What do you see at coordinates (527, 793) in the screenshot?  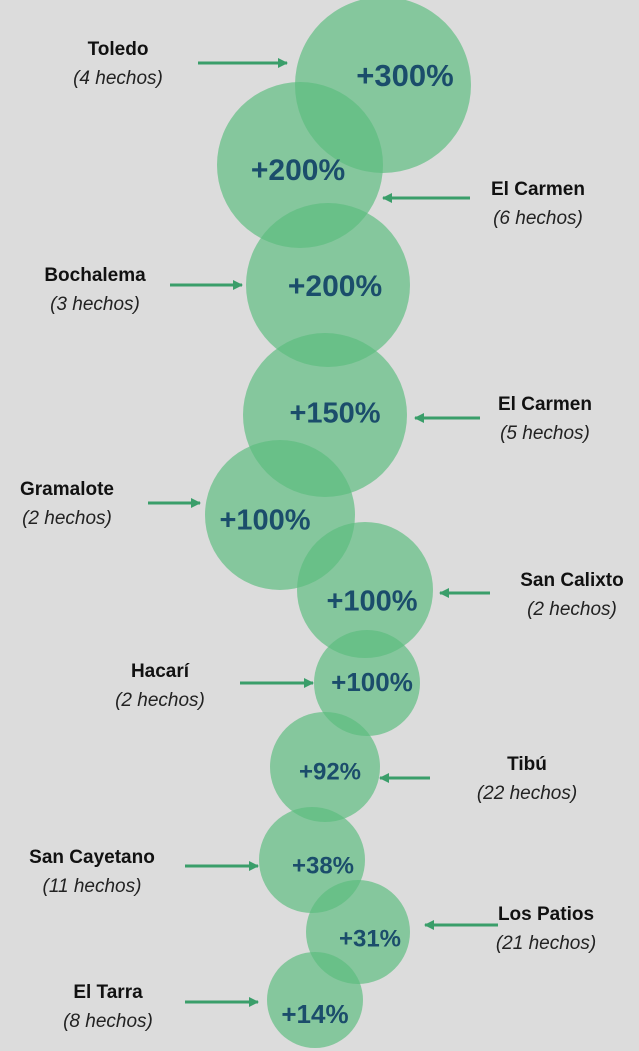 I see `place-detail: (22 hechos)` at bounding box center [527, 793].